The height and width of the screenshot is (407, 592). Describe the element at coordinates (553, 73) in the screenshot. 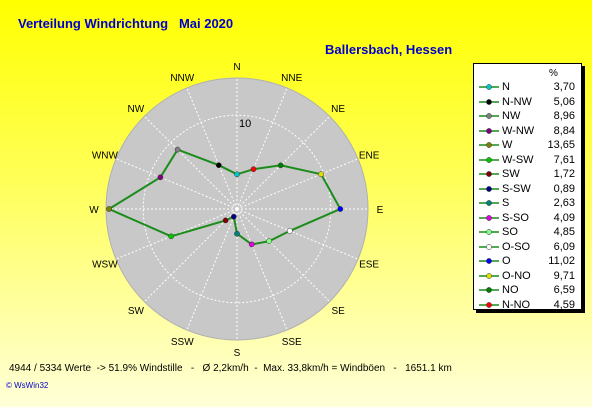

I see `legend-unit: %` at that location.